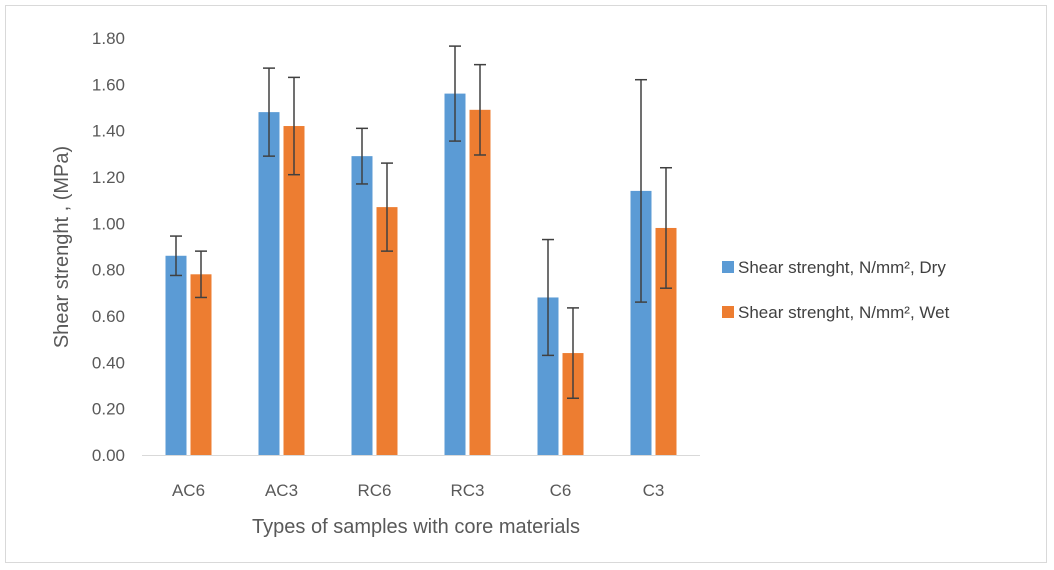 The image size is (1054, 570). I want to click on legend-item-wet: Shear strenght, N/mm², Wet, so click(836, 312).